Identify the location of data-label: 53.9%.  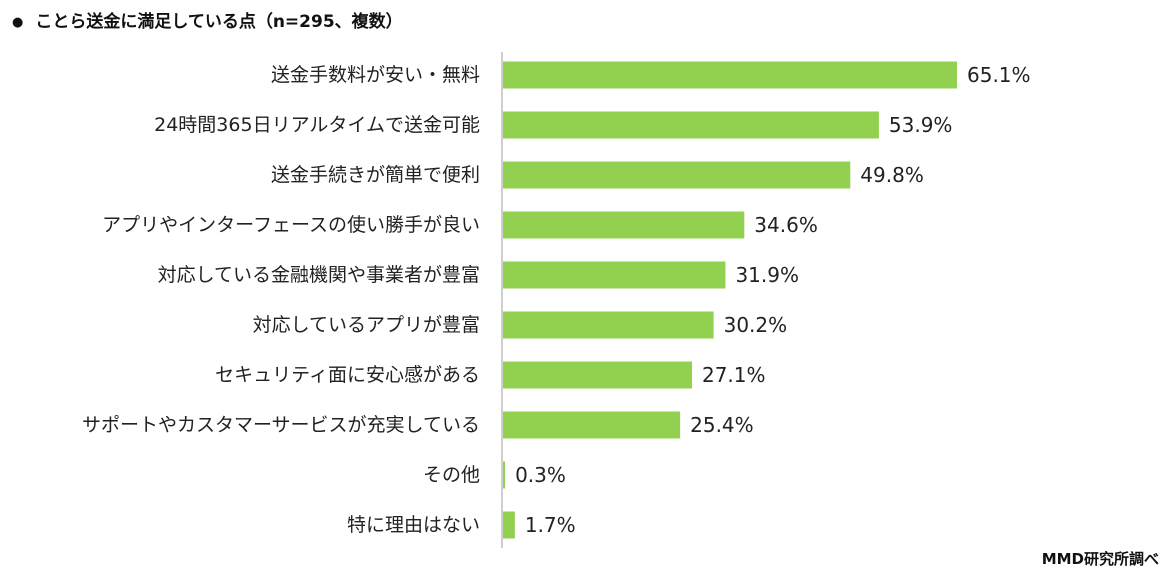
(921, 125).